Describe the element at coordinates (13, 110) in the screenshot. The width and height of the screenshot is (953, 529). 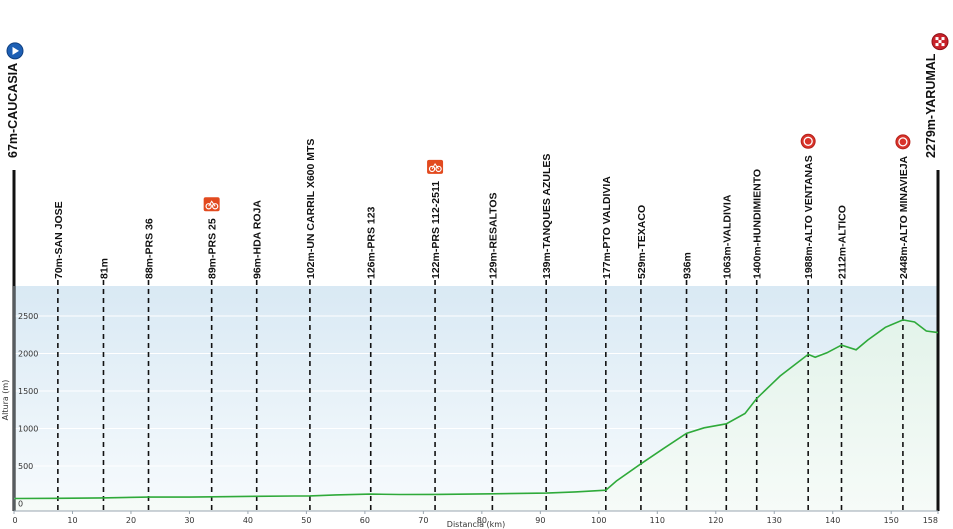
I see `start-label: 67m-CAUCASIA` at that location.